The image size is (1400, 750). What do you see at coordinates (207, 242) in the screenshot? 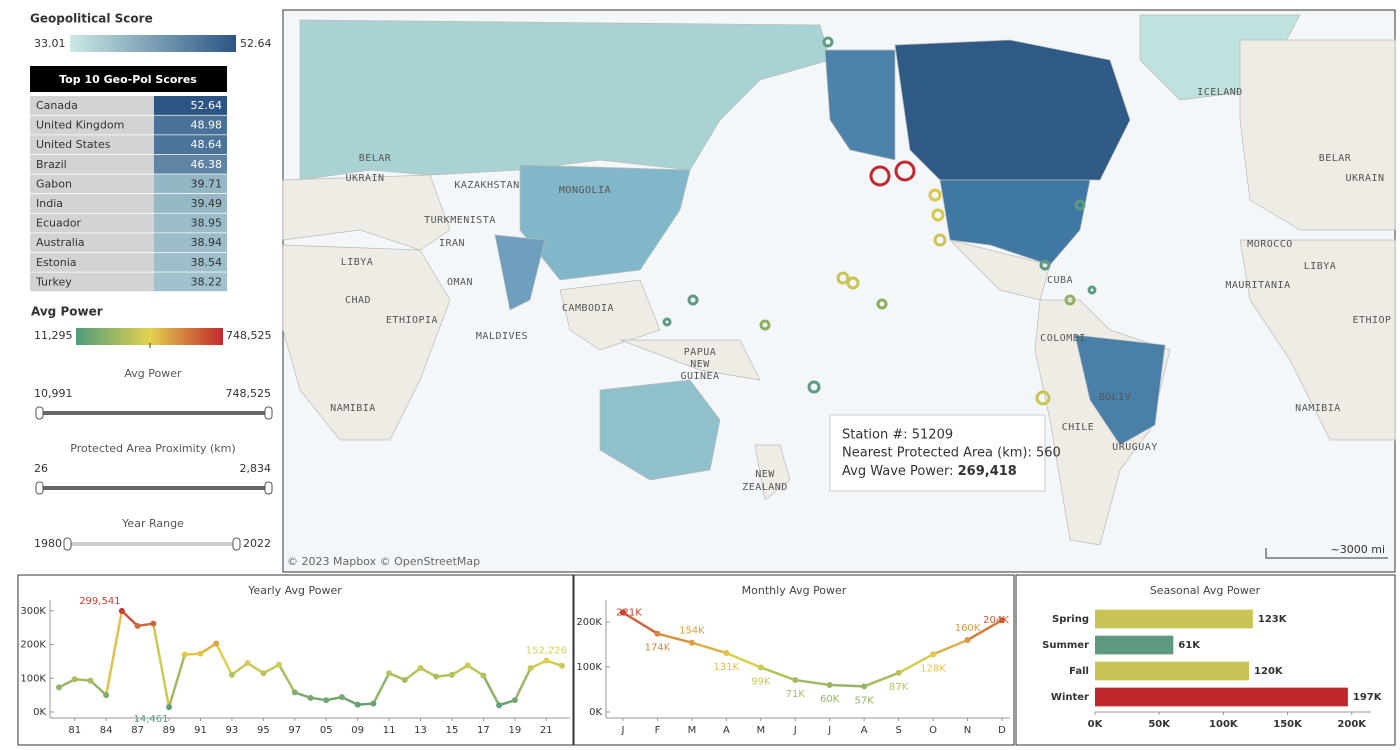
I see `score-value: 38.94` at bounding box center [207, 242].